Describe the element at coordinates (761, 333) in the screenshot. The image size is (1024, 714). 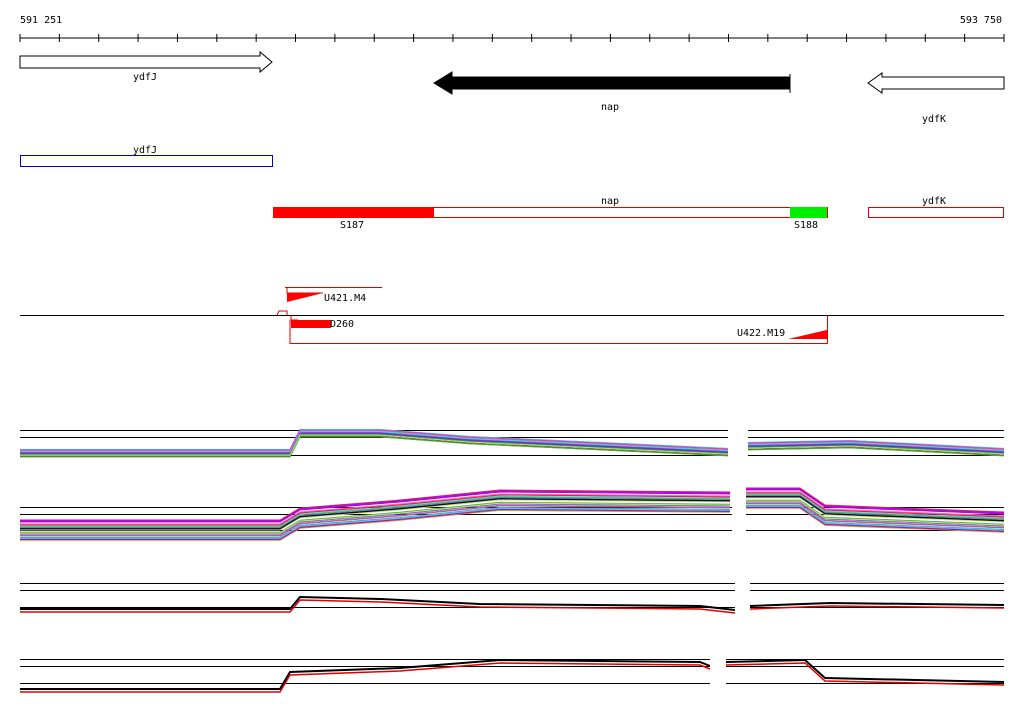
I see `feature-label: U422.M19` at that location.